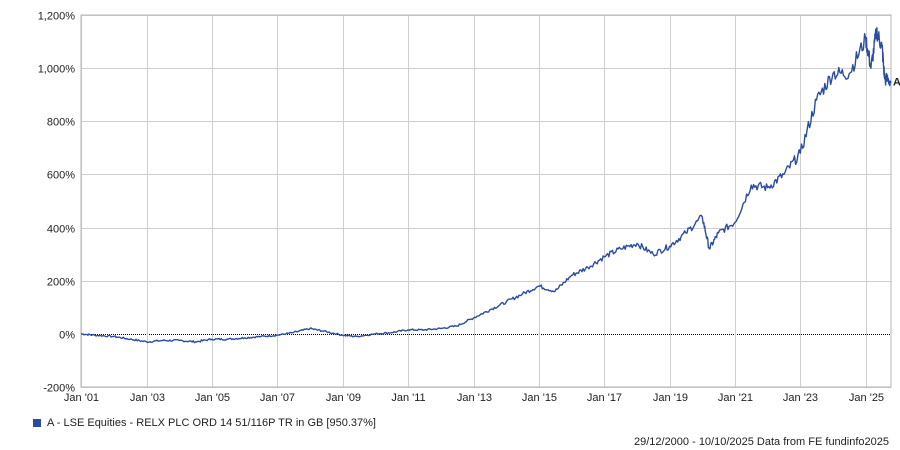 The height and width of the screenshot is (450, 900). I want to click on x-tick-label: Jan '01, so click(81, 398).